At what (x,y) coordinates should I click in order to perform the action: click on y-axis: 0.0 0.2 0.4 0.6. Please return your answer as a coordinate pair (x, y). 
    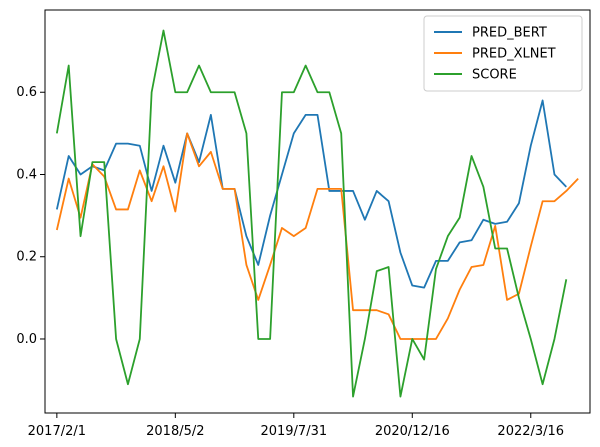
    Looking at the image, I should click on (30, 216).